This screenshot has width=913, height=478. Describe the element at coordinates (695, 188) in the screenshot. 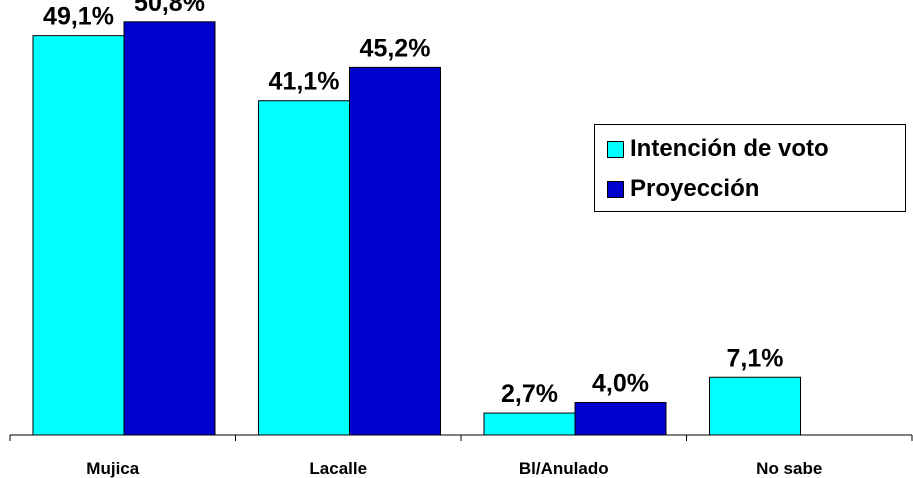

I see `legend-label-proyeccion: Proyección` at that location.